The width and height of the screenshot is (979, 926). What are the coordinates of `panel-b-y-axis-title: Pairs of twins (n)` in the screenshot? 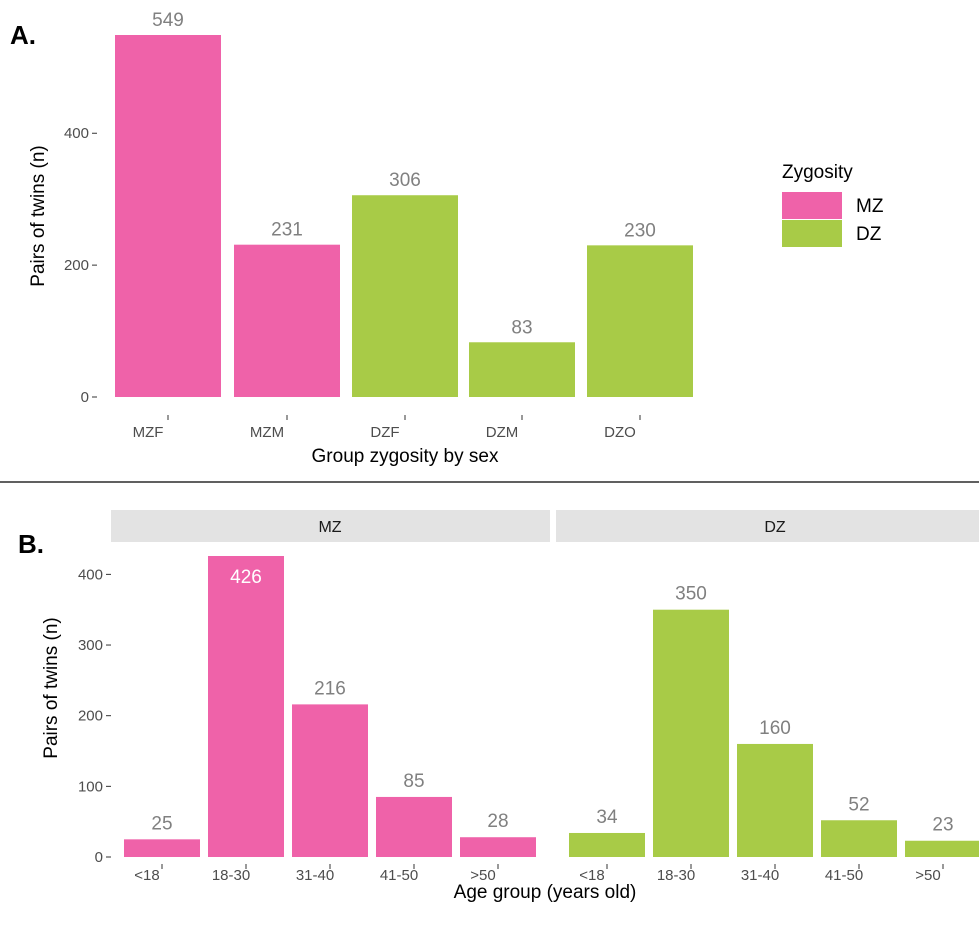 It's located at (51, 687).